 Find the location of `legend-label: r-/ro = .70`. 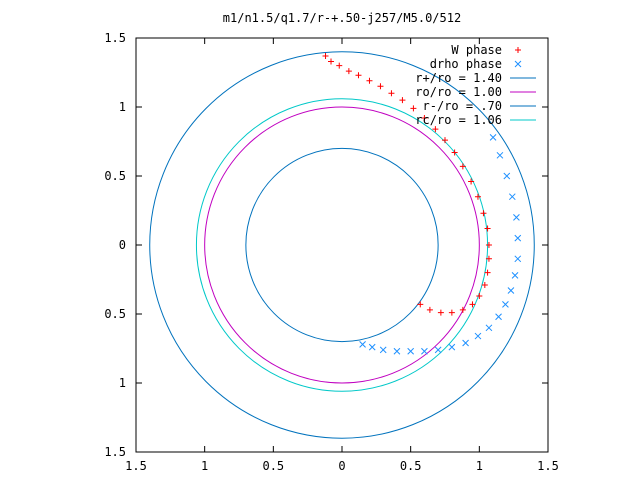

legend-label: r-/ro = .70 is located at coordinates (462, 106).